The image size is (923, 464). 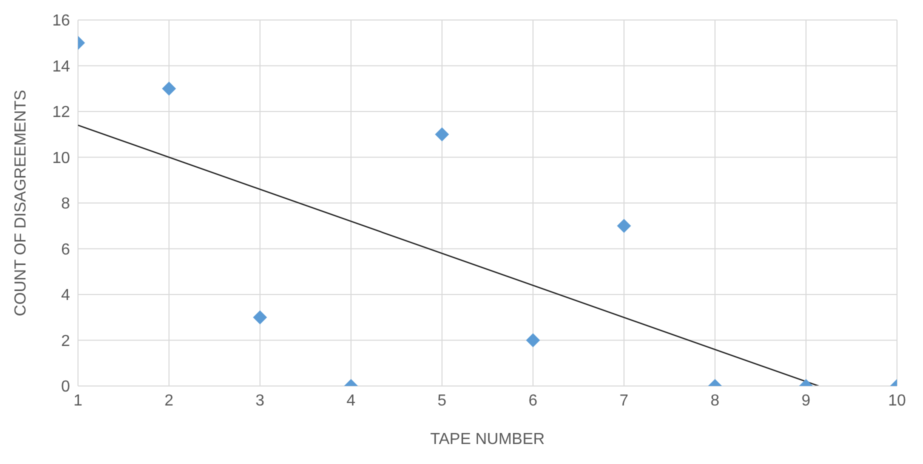 What do you see at coordinates (65, 341) in the screenshot?
I see `y-tick-label: 2` at bounding box center [65, 341].